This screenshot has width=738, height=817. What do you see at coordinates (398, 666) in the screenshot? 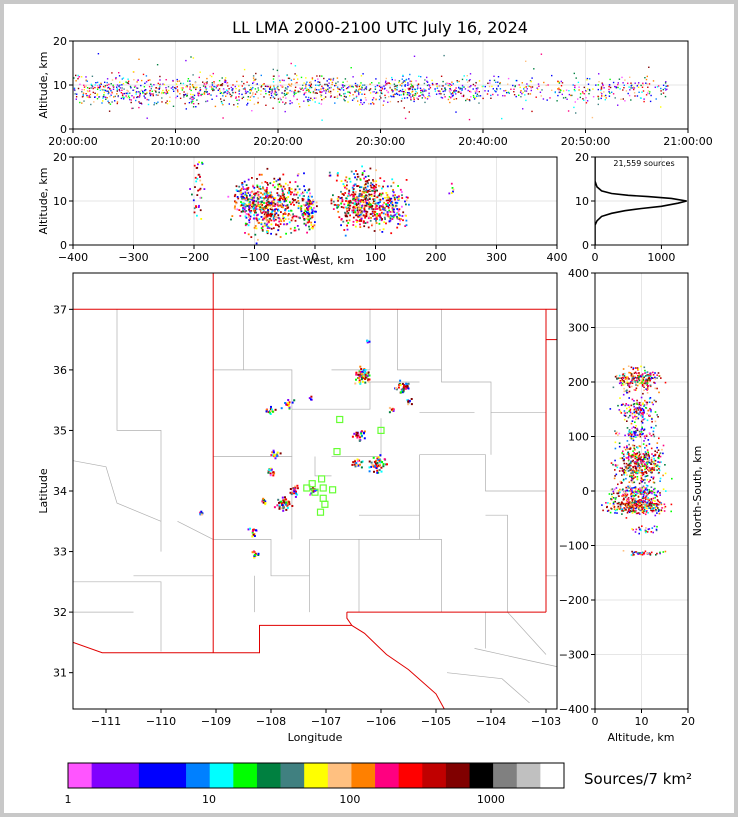
I see `state-boundary` at bounding box center [398, 666].